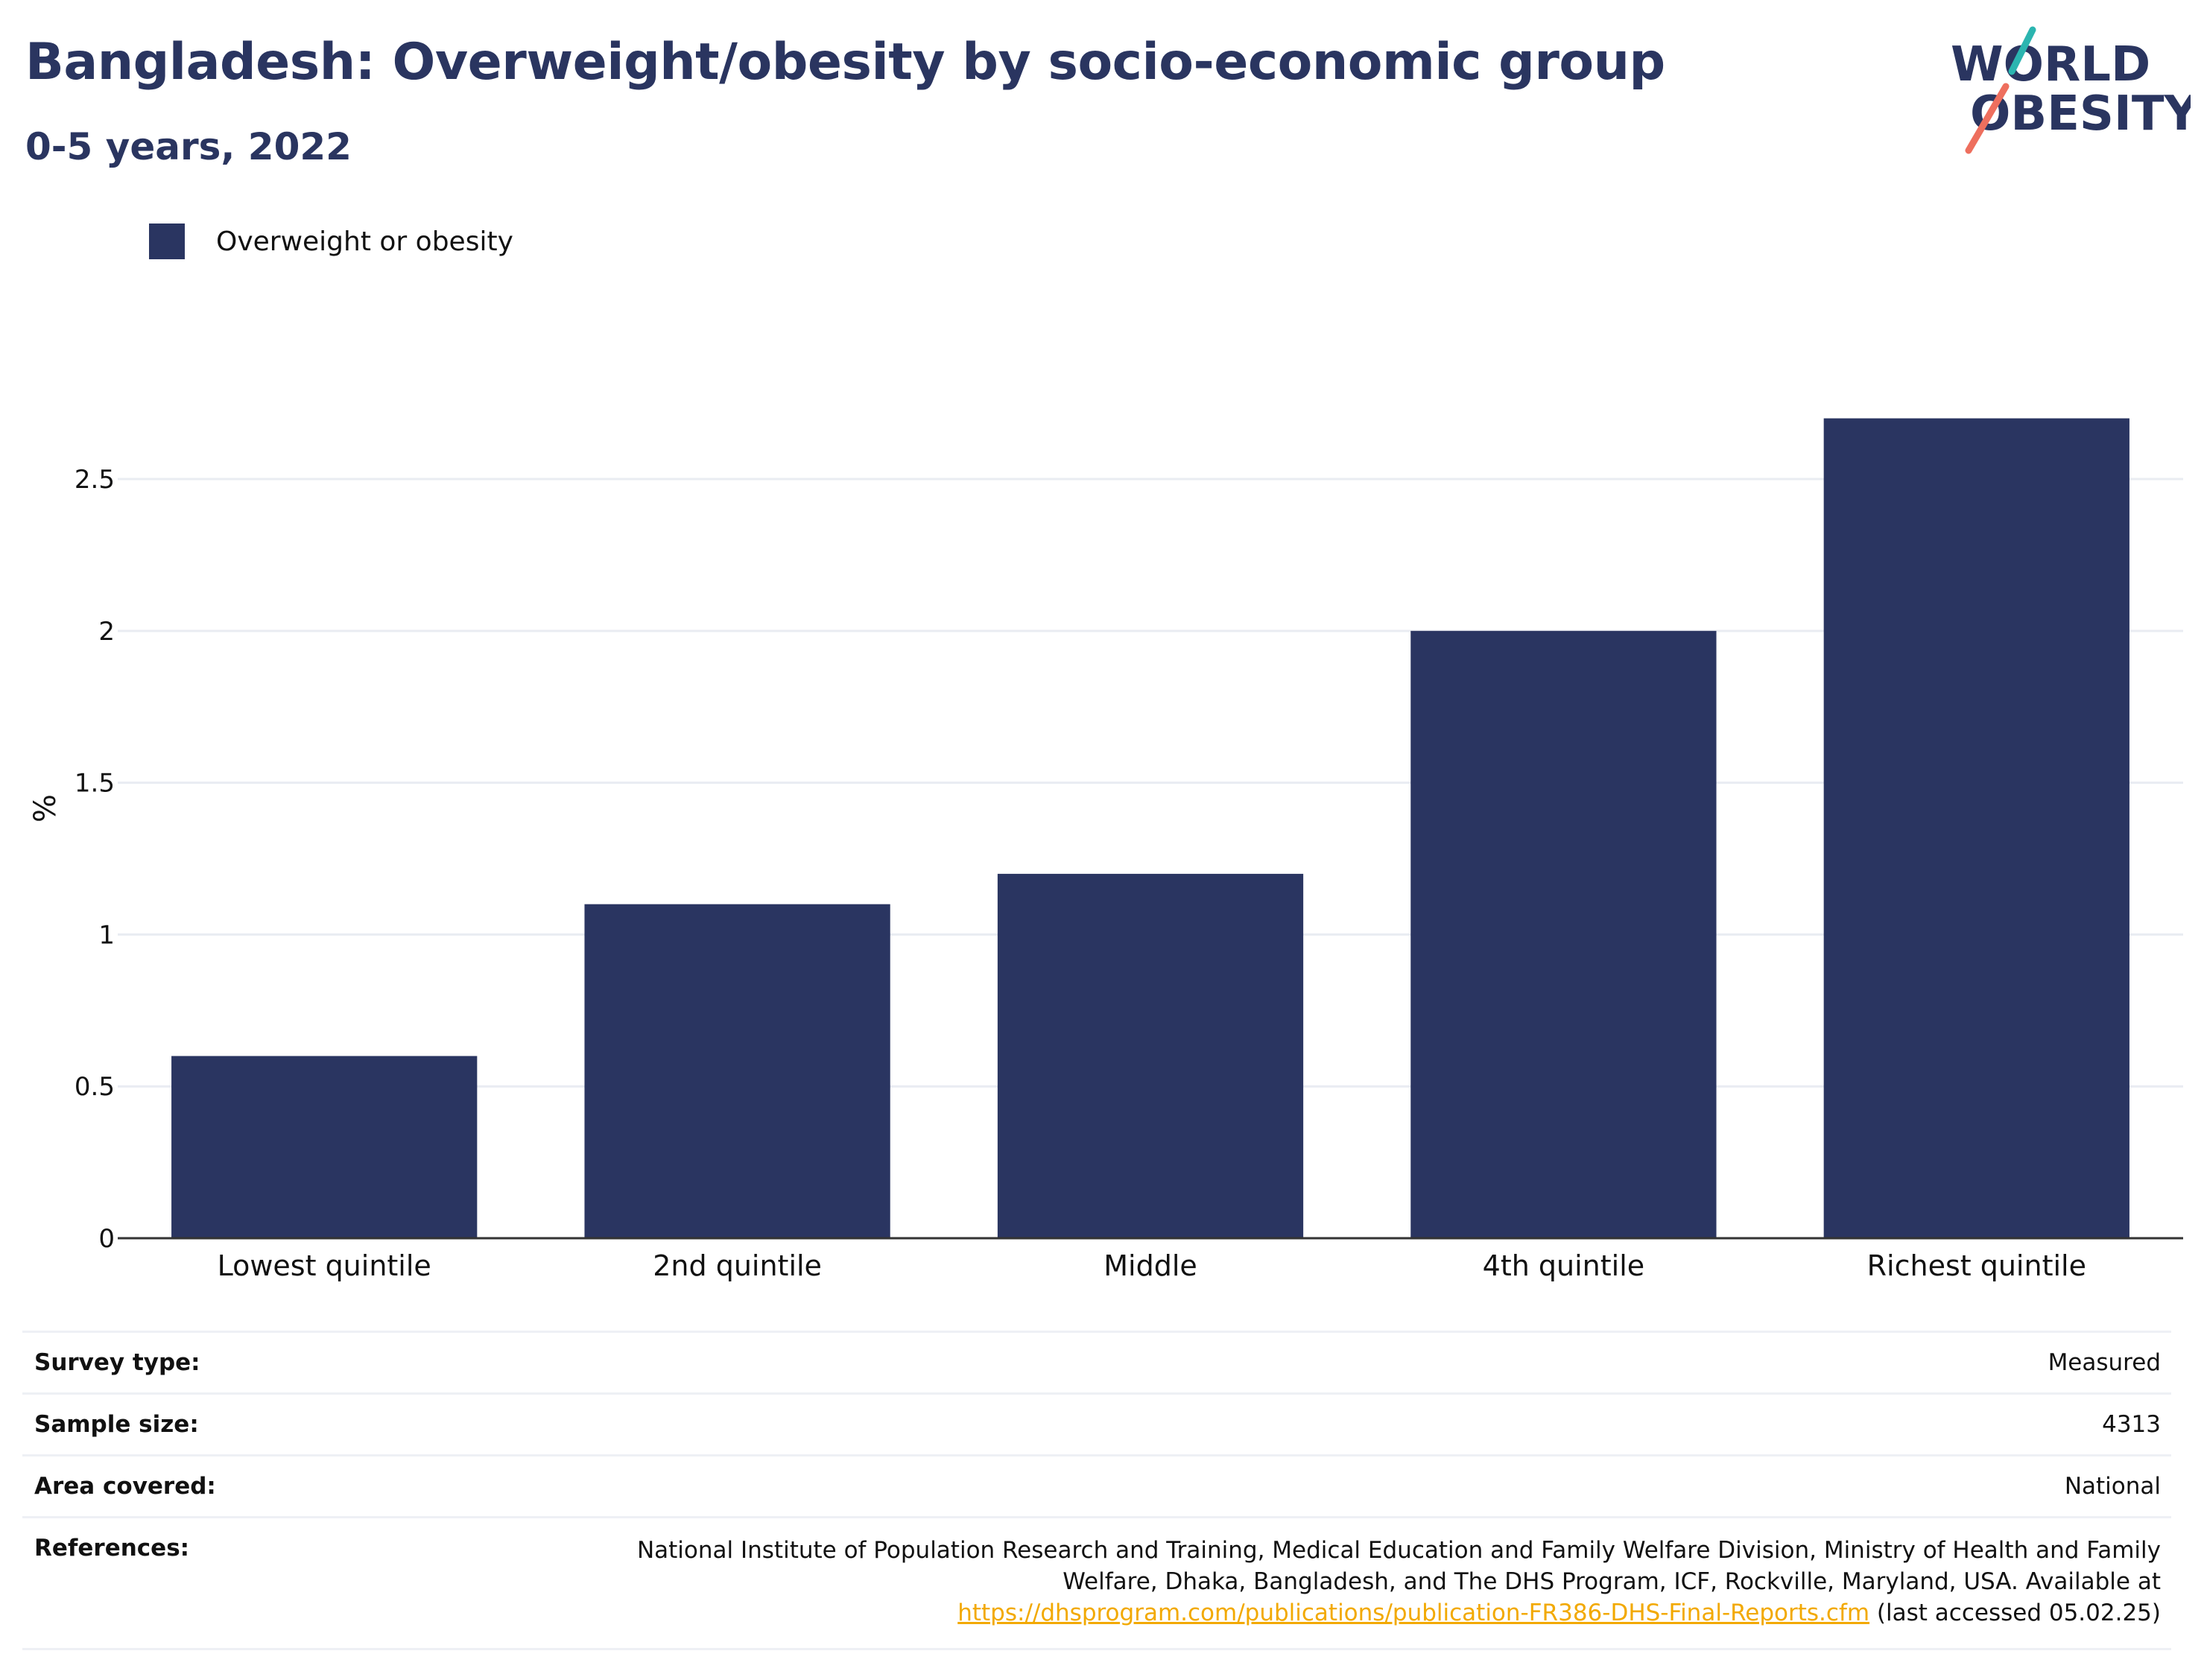 The height and width of the screenshot is (1680, 2204). What do you see at coordinates (112, 1548) in the screenshot?
I see `references-label: References:` at bounding box center [112, 1548].